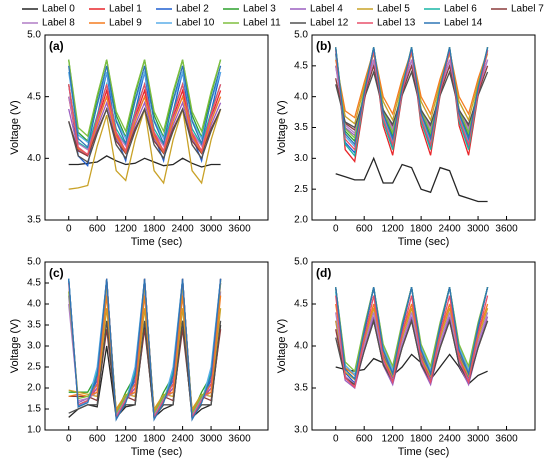  What do you see at coordinates (56, 273) in the screenshot?
I see `panel-title: (c)` at bounding box center [56, 273].